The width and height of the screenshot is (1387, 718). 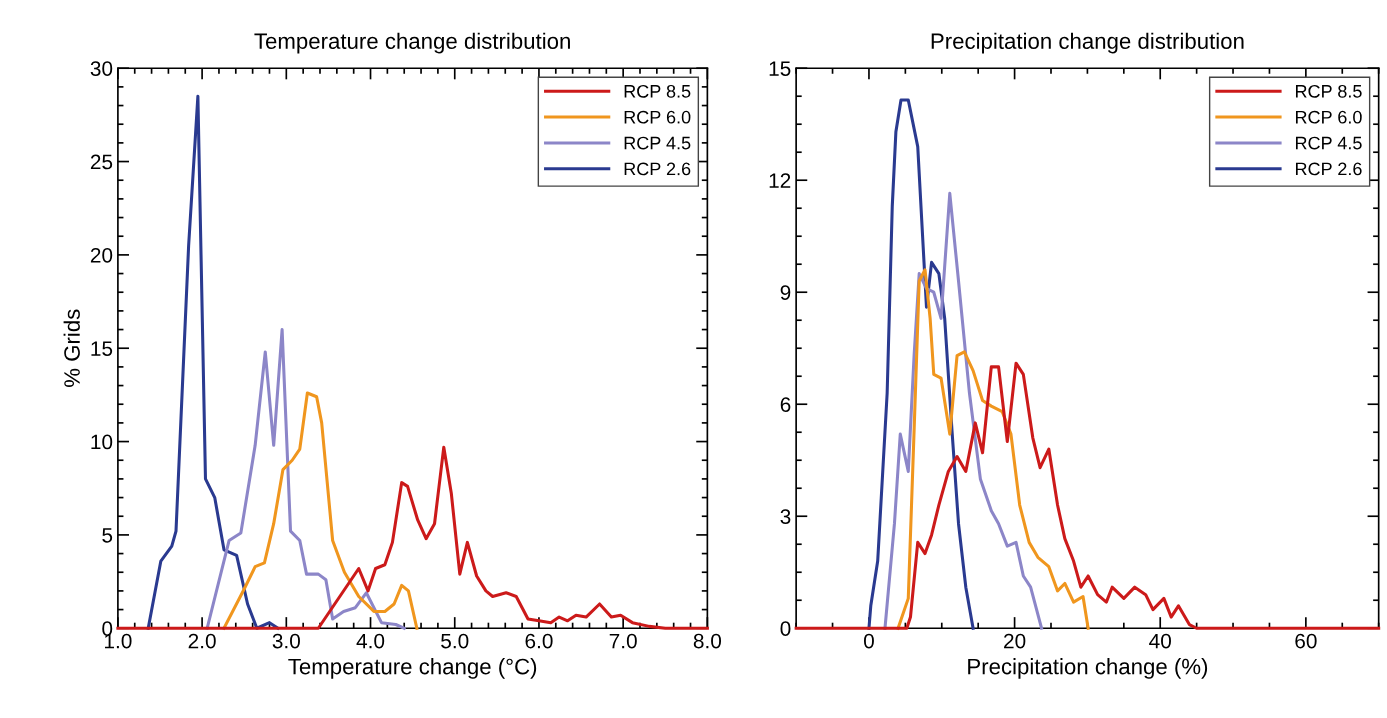 What do you see at coordinates (412, 43) in the screenshot?
I see `chart-title: Temperature change distribution` at bounding box center [412, 43].